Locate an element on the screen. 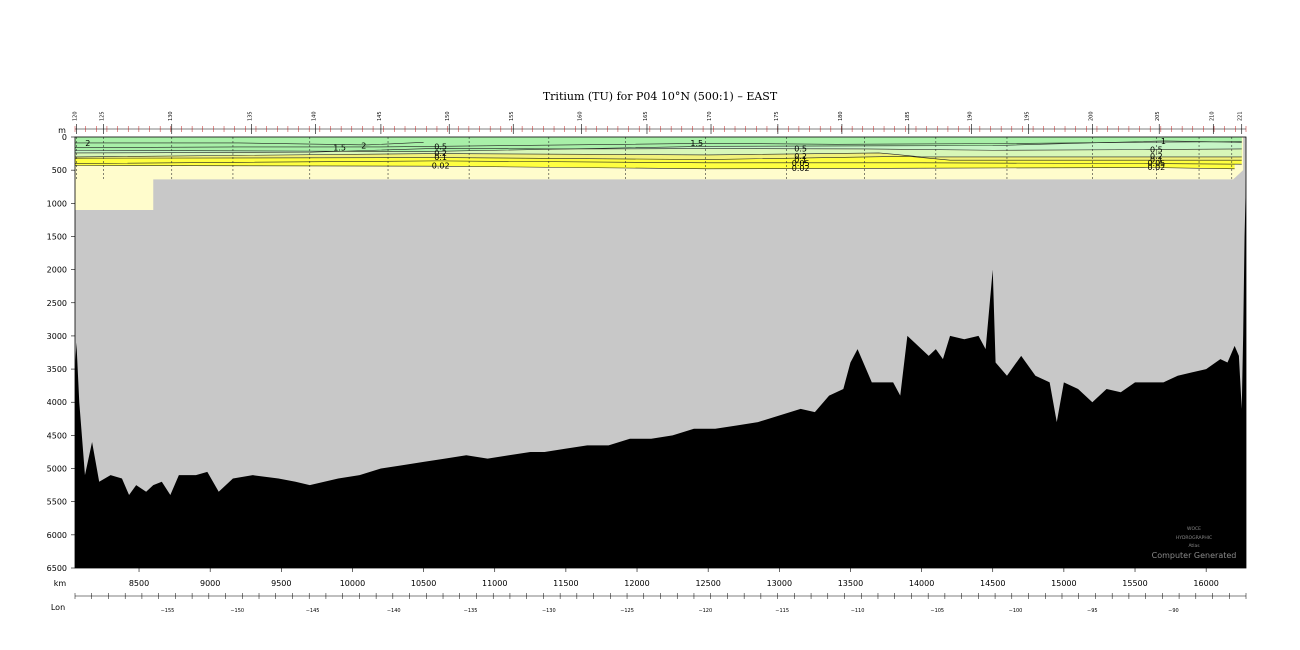 This screenshot has height=650, width=1300. depth-tick-label: 500 is located at coordinates (59, 170).